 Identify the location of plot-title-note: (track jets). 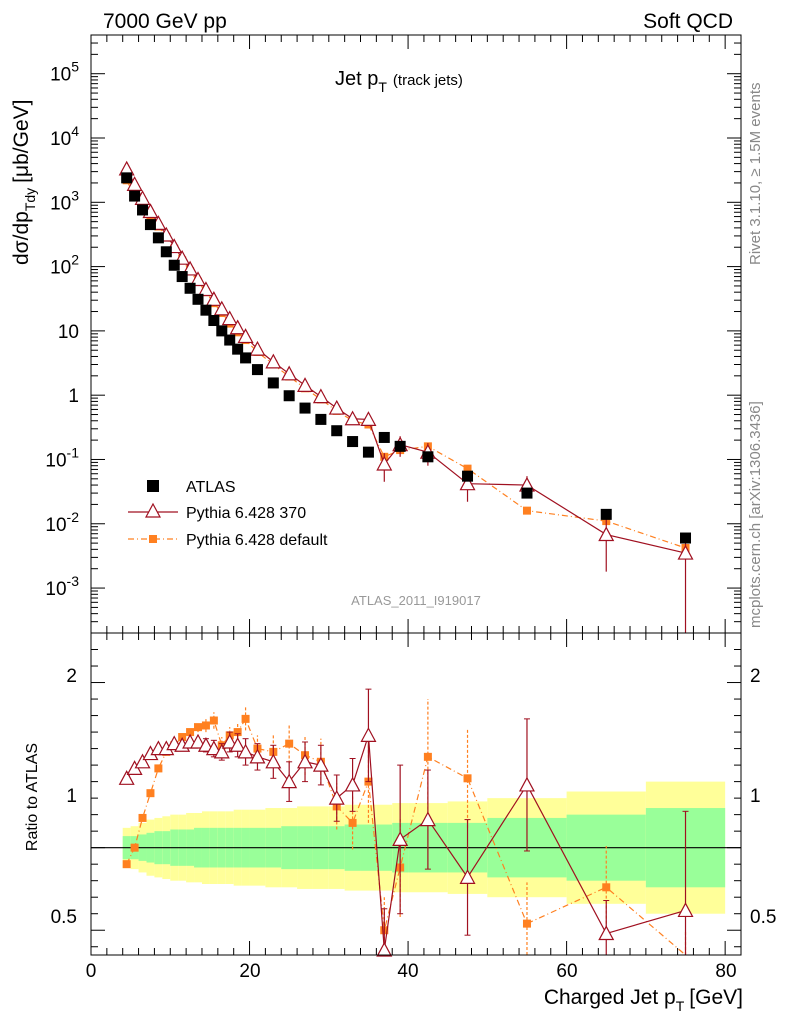
(428, 80).